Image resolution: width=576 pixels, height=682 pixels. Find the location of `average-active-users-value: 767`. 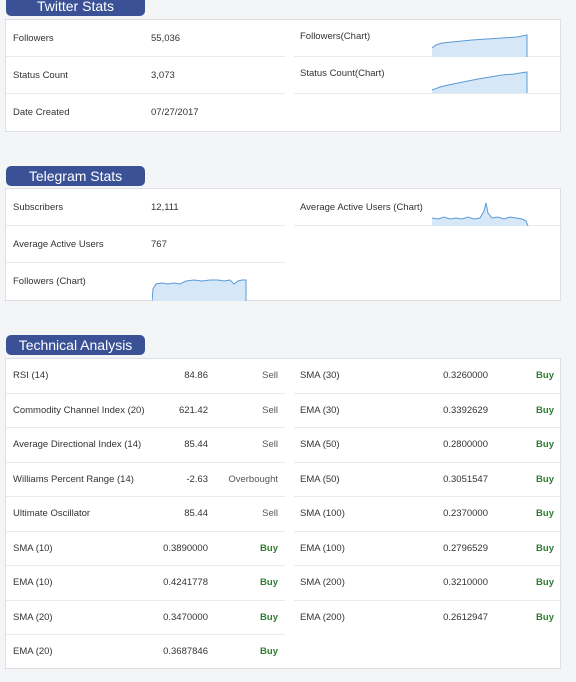

average-active-users-value: 767 is located at coordinates (159, 244).